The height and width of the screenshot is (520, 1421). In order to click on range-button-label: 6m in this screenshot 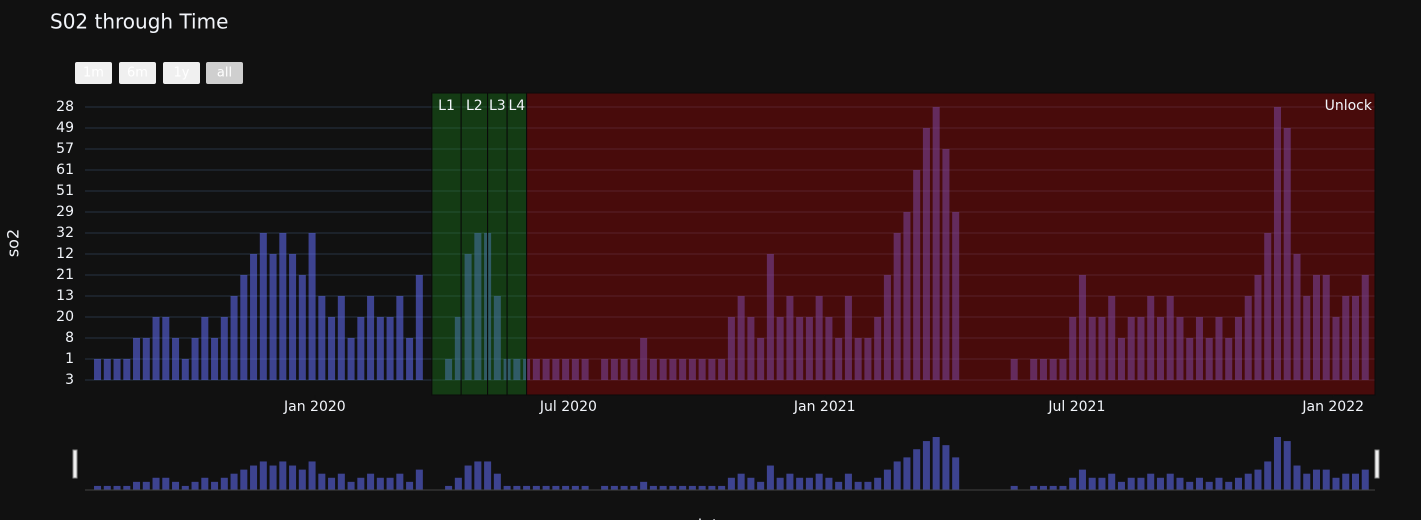, I will do `click(137, 73)`.